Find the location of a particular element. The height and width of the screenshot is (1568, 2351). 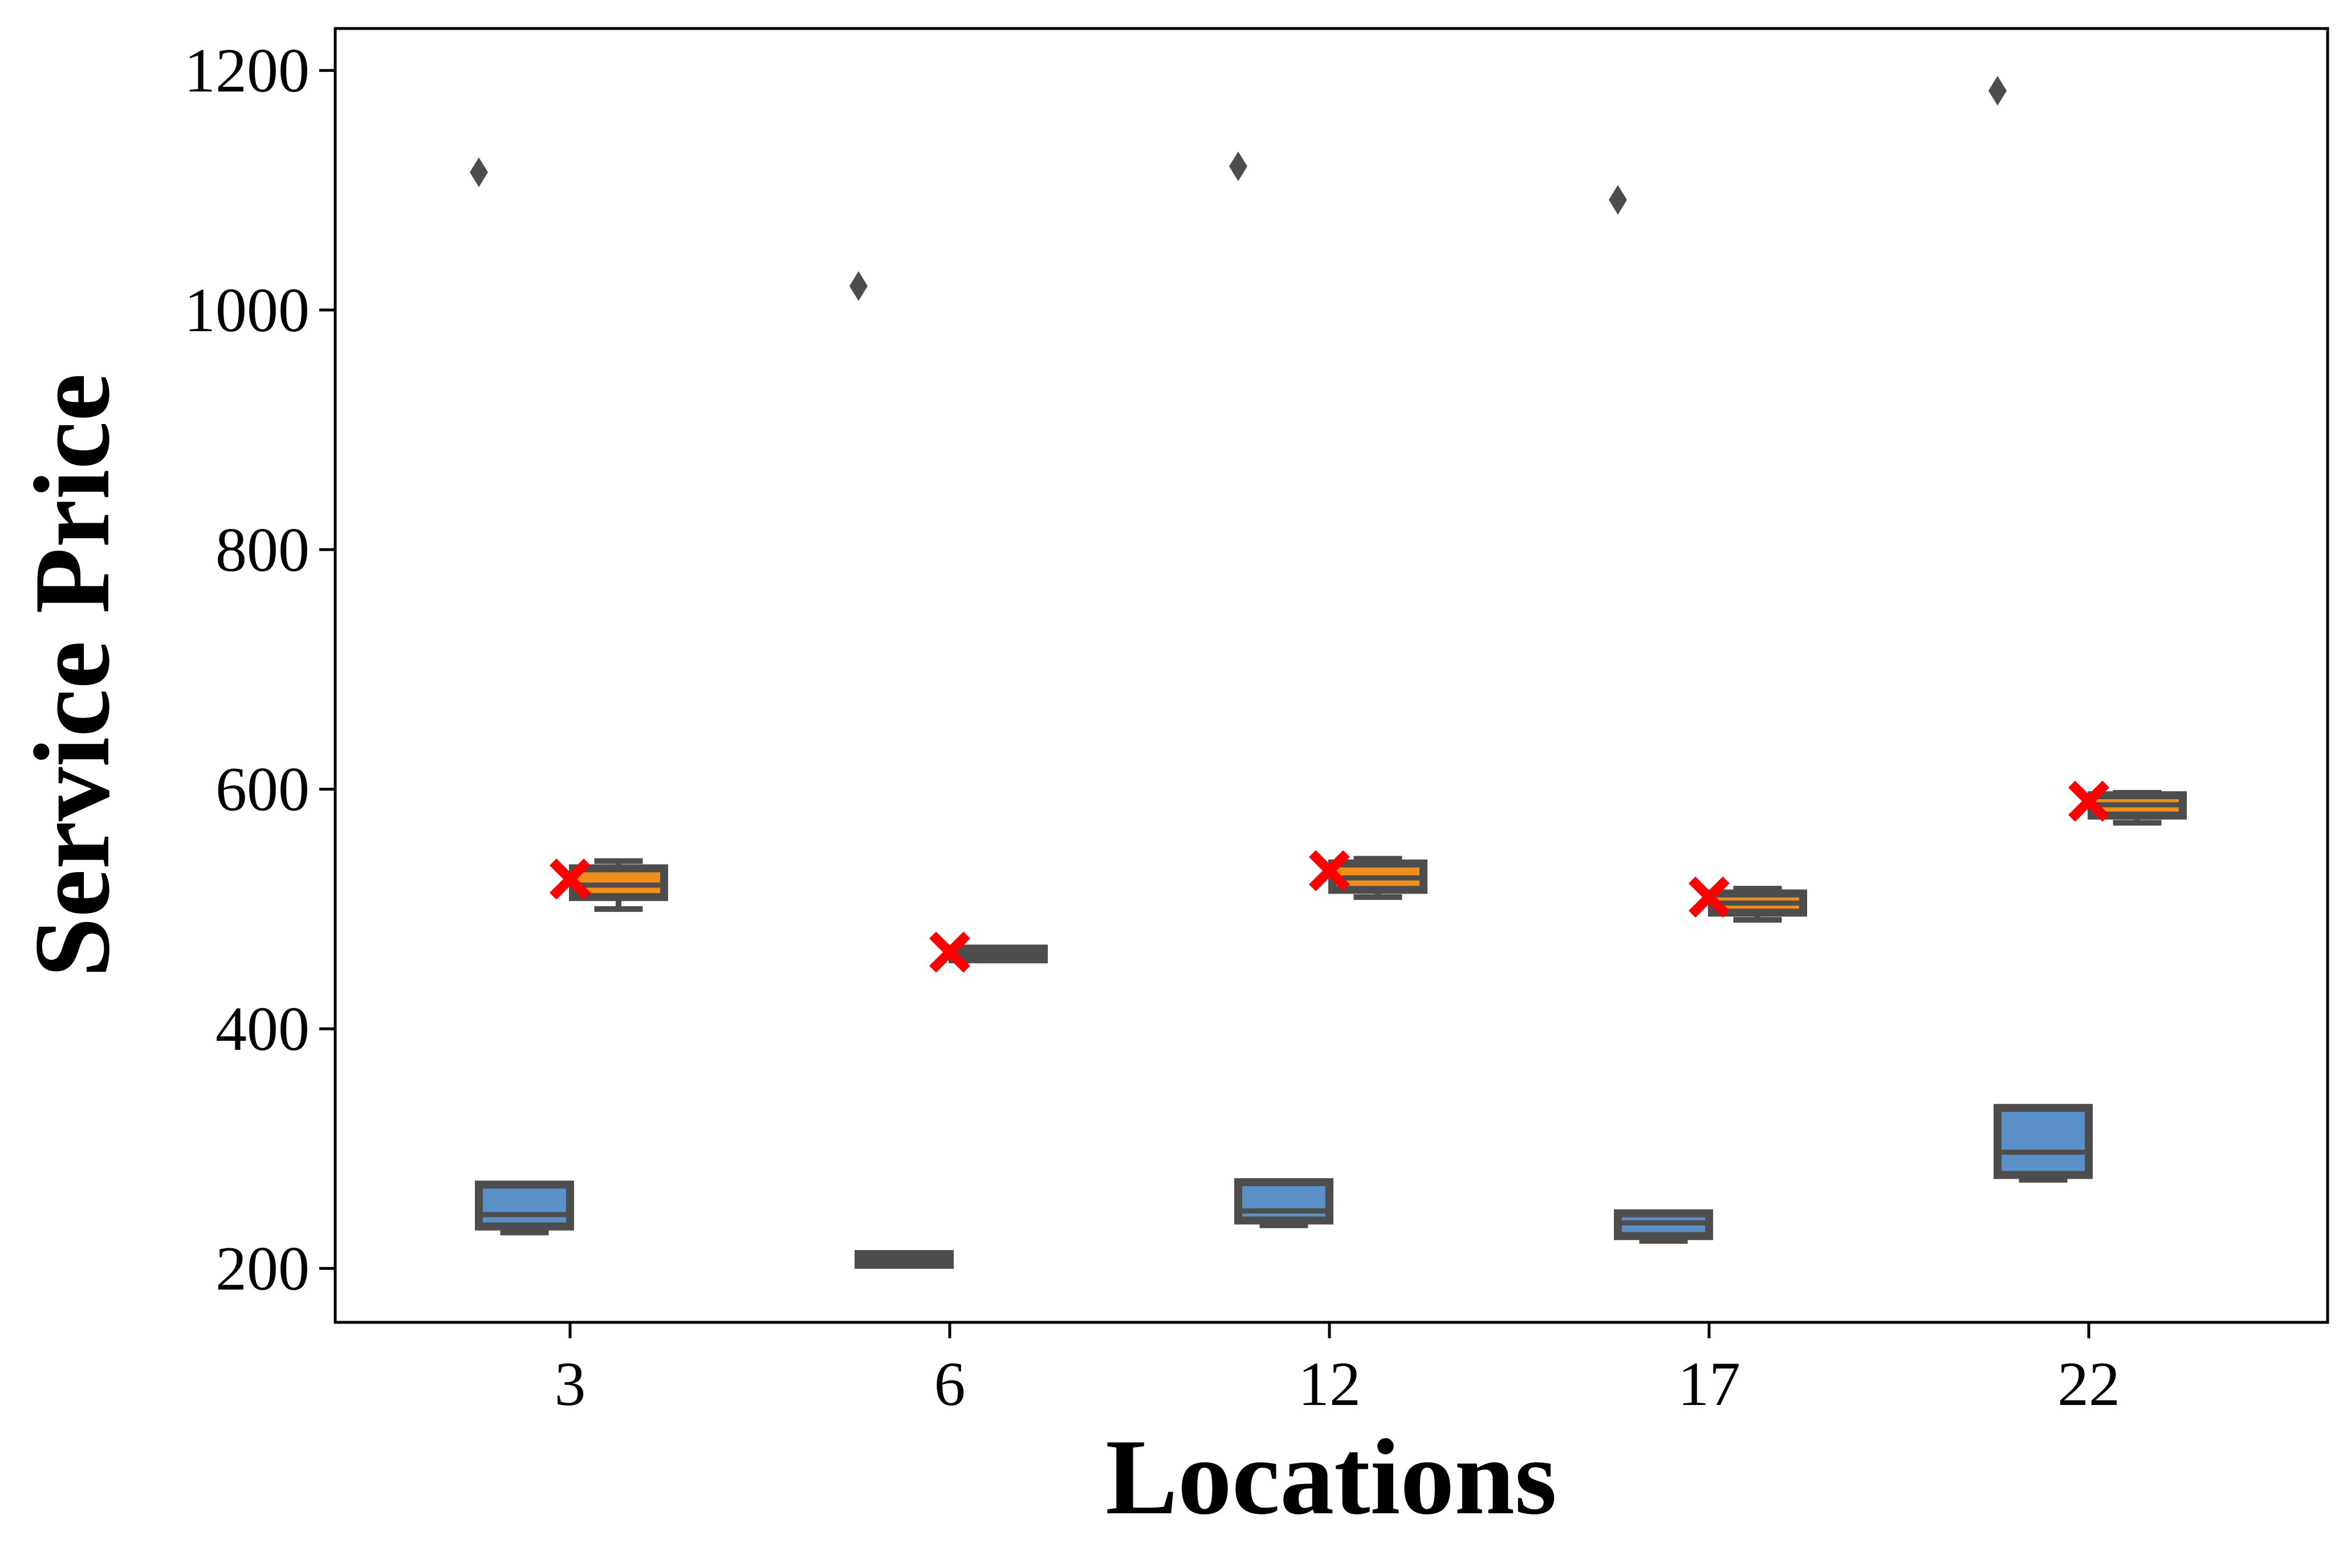

x-tick-label: 17 is located at coordinates (1709, 1384).